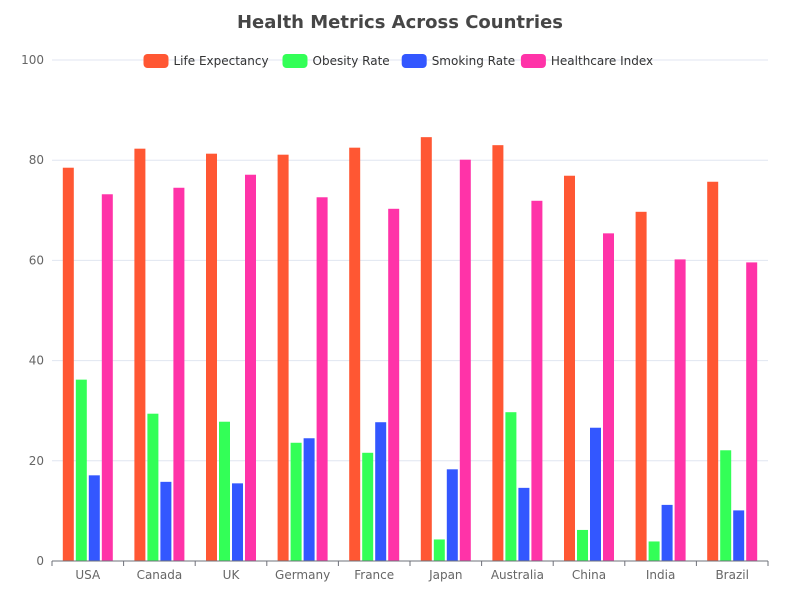 The image size is (800, 600). I want to click on bar-germany-smoking-rate, so click(309, 499).